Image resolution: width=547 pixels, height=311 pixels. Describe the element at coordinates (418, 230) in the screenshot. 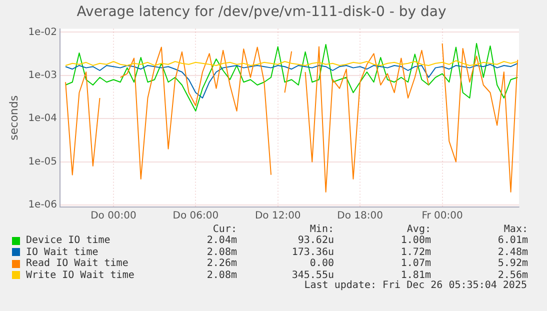

I see `text: Avg:` at that location.